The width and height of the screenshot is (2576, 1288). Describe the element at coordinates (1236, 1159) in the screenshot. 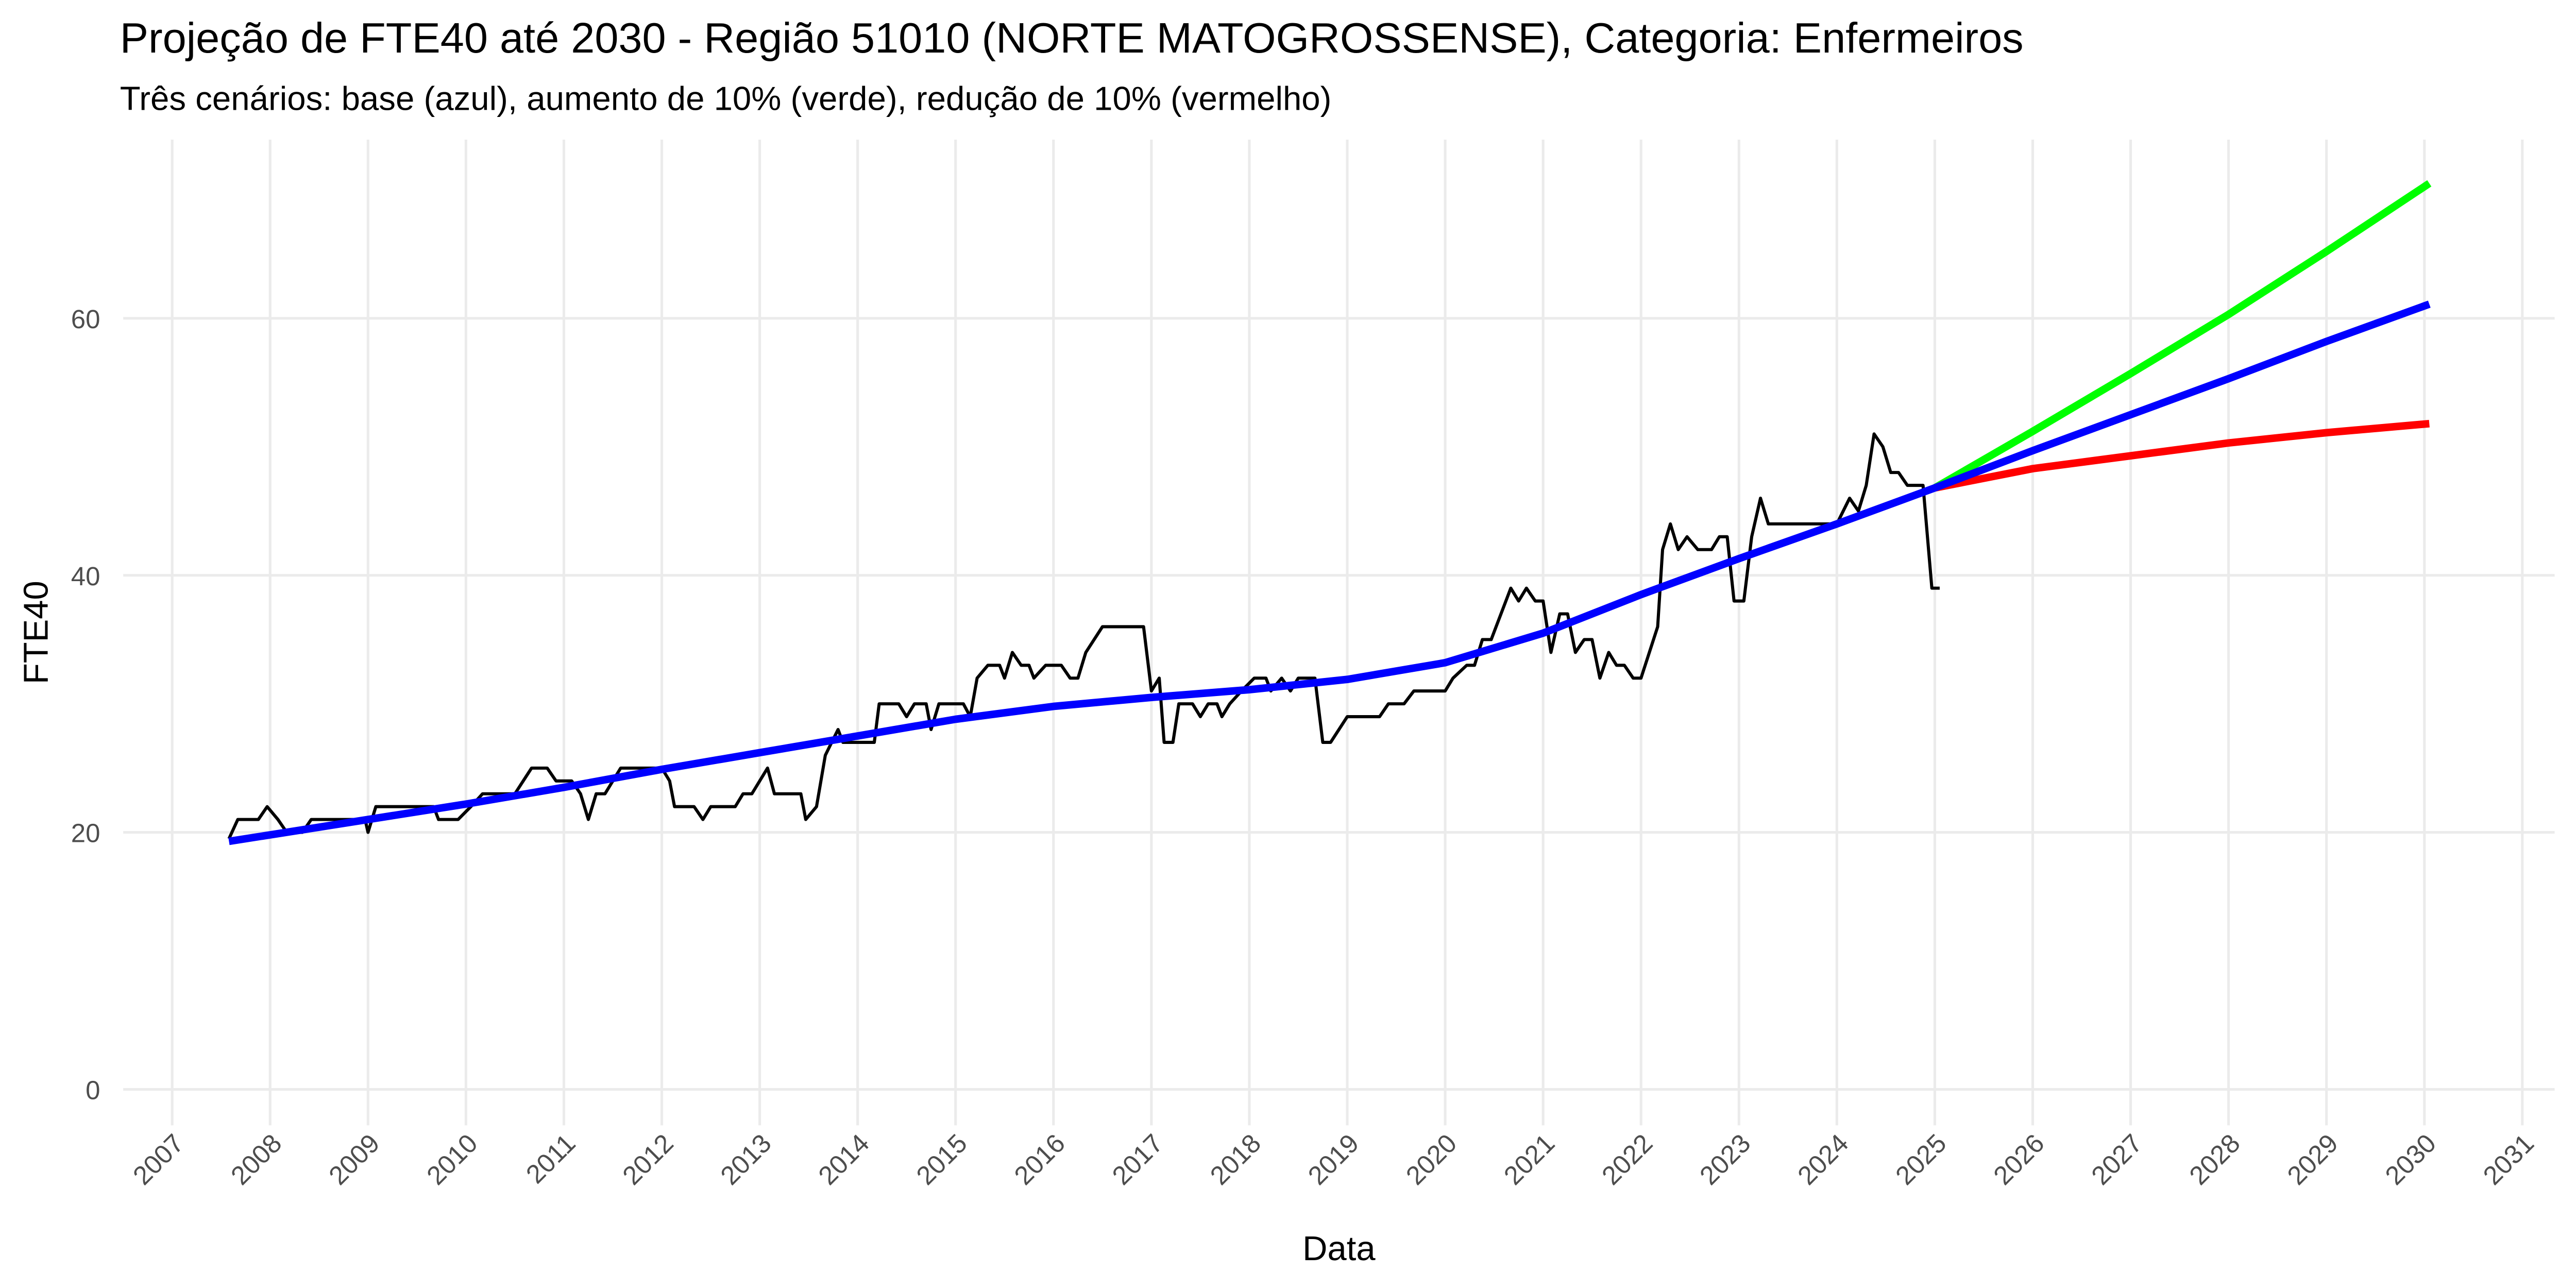

I see `x-tick-label: 2018` at that location.